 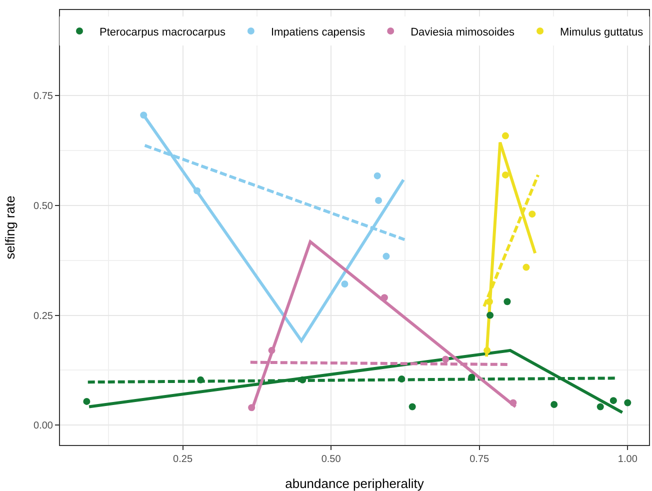 What do you see at coordinates (463, 32) in the screenshot?
I see `legend-label: Daviesia mimosoides` at bounding box center [463, 32].